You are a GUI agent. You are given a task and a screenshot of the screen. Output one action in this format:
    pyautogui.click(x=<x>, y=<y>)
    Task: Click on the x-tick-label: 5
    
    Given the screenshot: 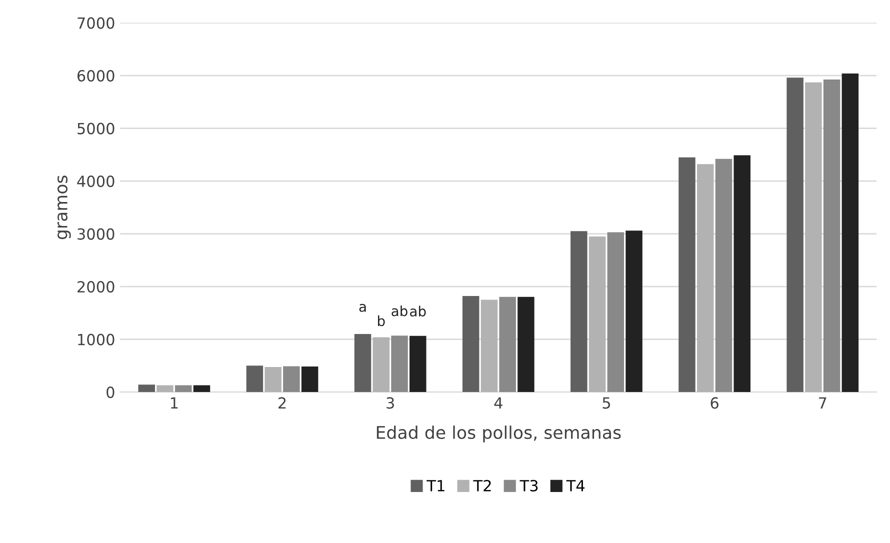 What is the action you would take?
    pyautogui.click(x=606, y=403)
    